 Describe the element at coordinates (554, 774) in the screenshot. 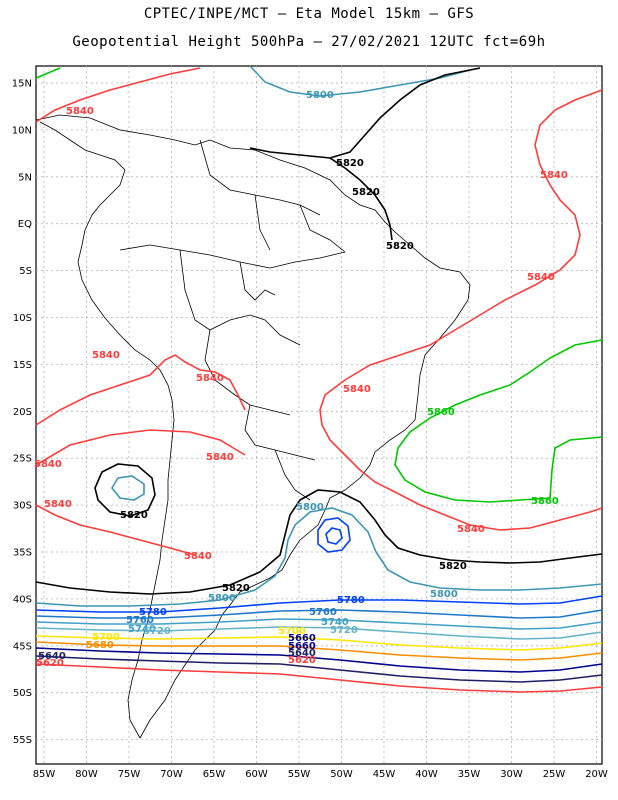

I see `lon-tick-label: 25W` at that location.